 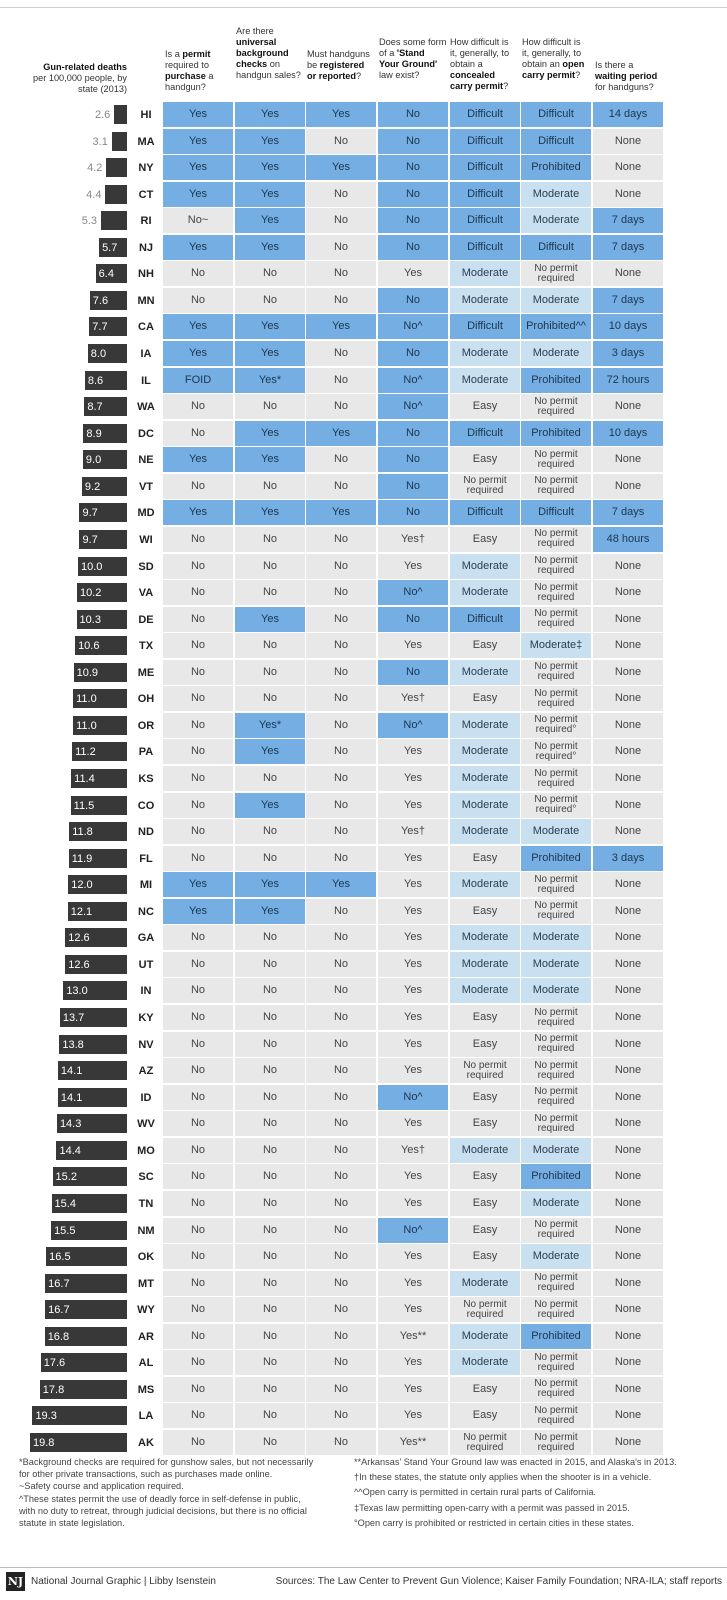 What do you see at coordinates (198, 221) in the screenshot?
I see `cell-permit: No~` at bounding box center [198, 221].